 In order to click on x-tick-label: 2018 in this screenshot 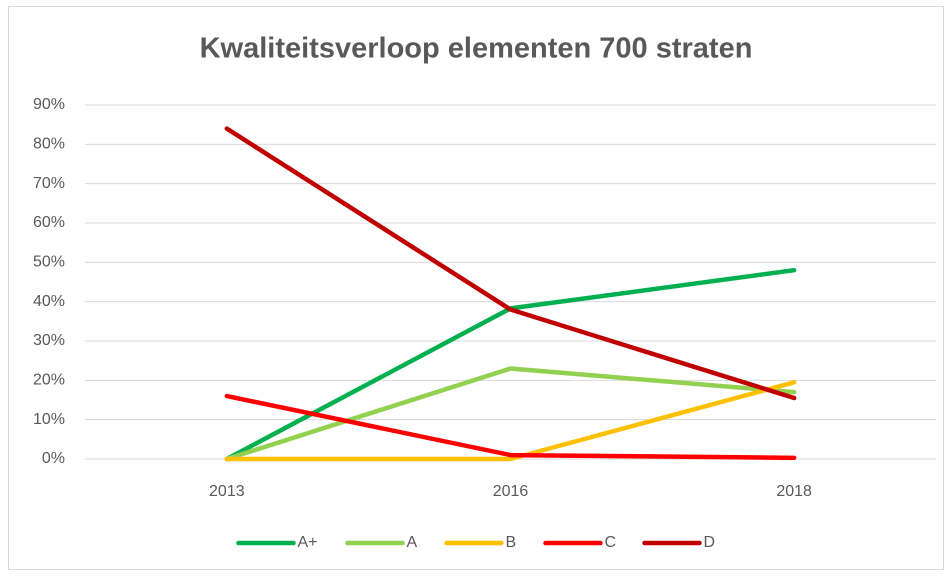, I will do `click(794, 491)`.